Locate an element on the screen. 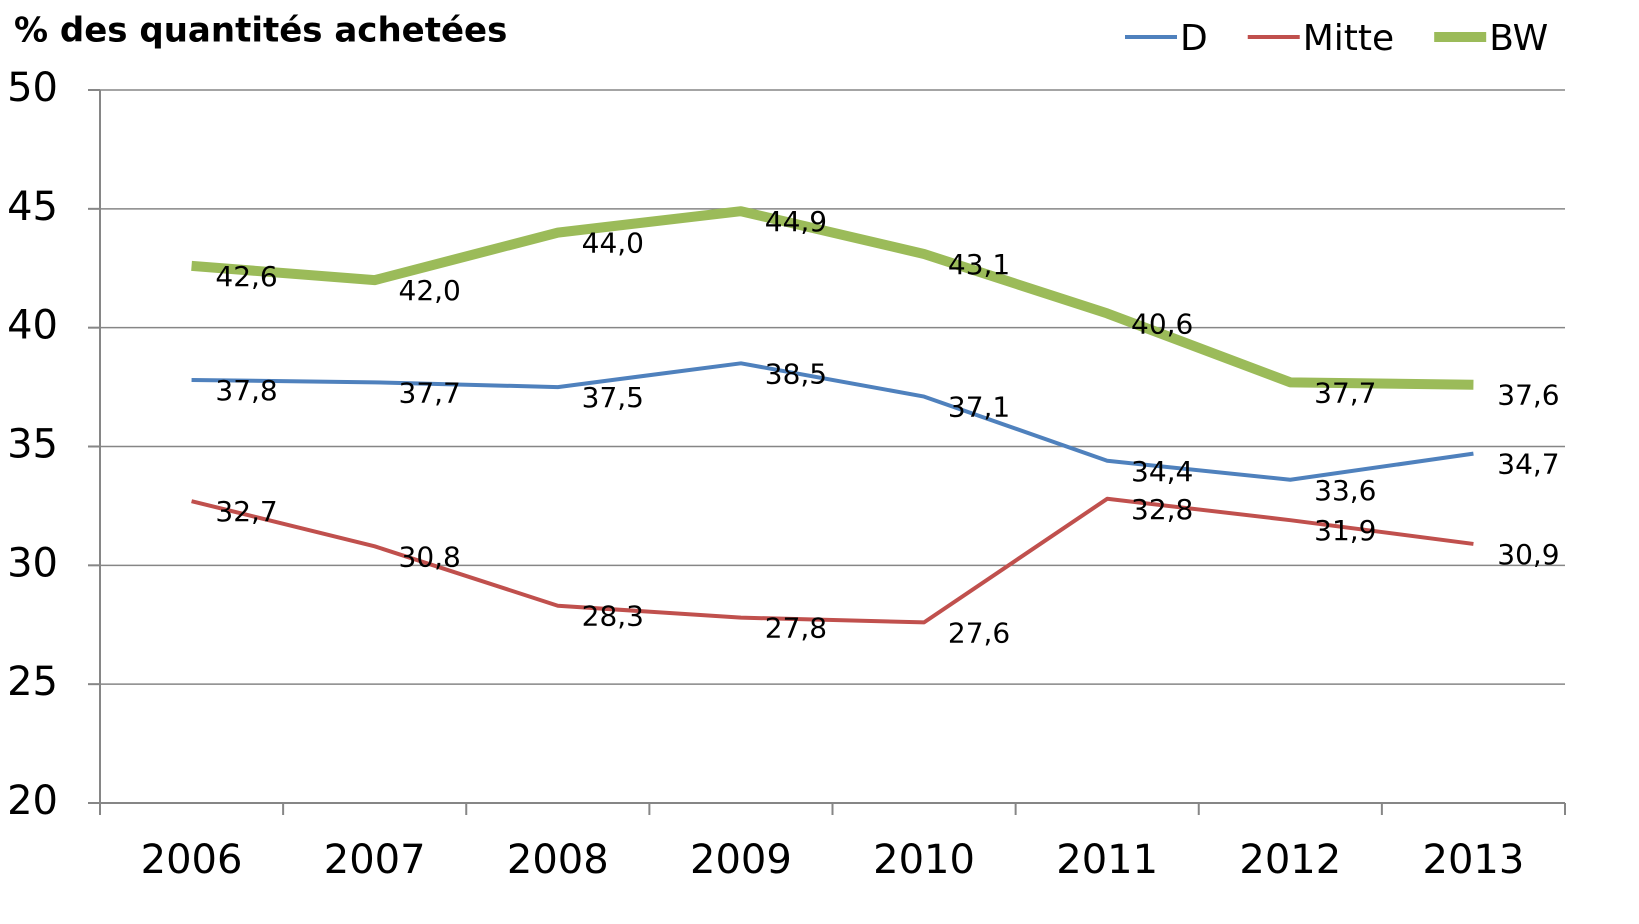  y-tick-label: 50 is located at coordinates (32, 88).